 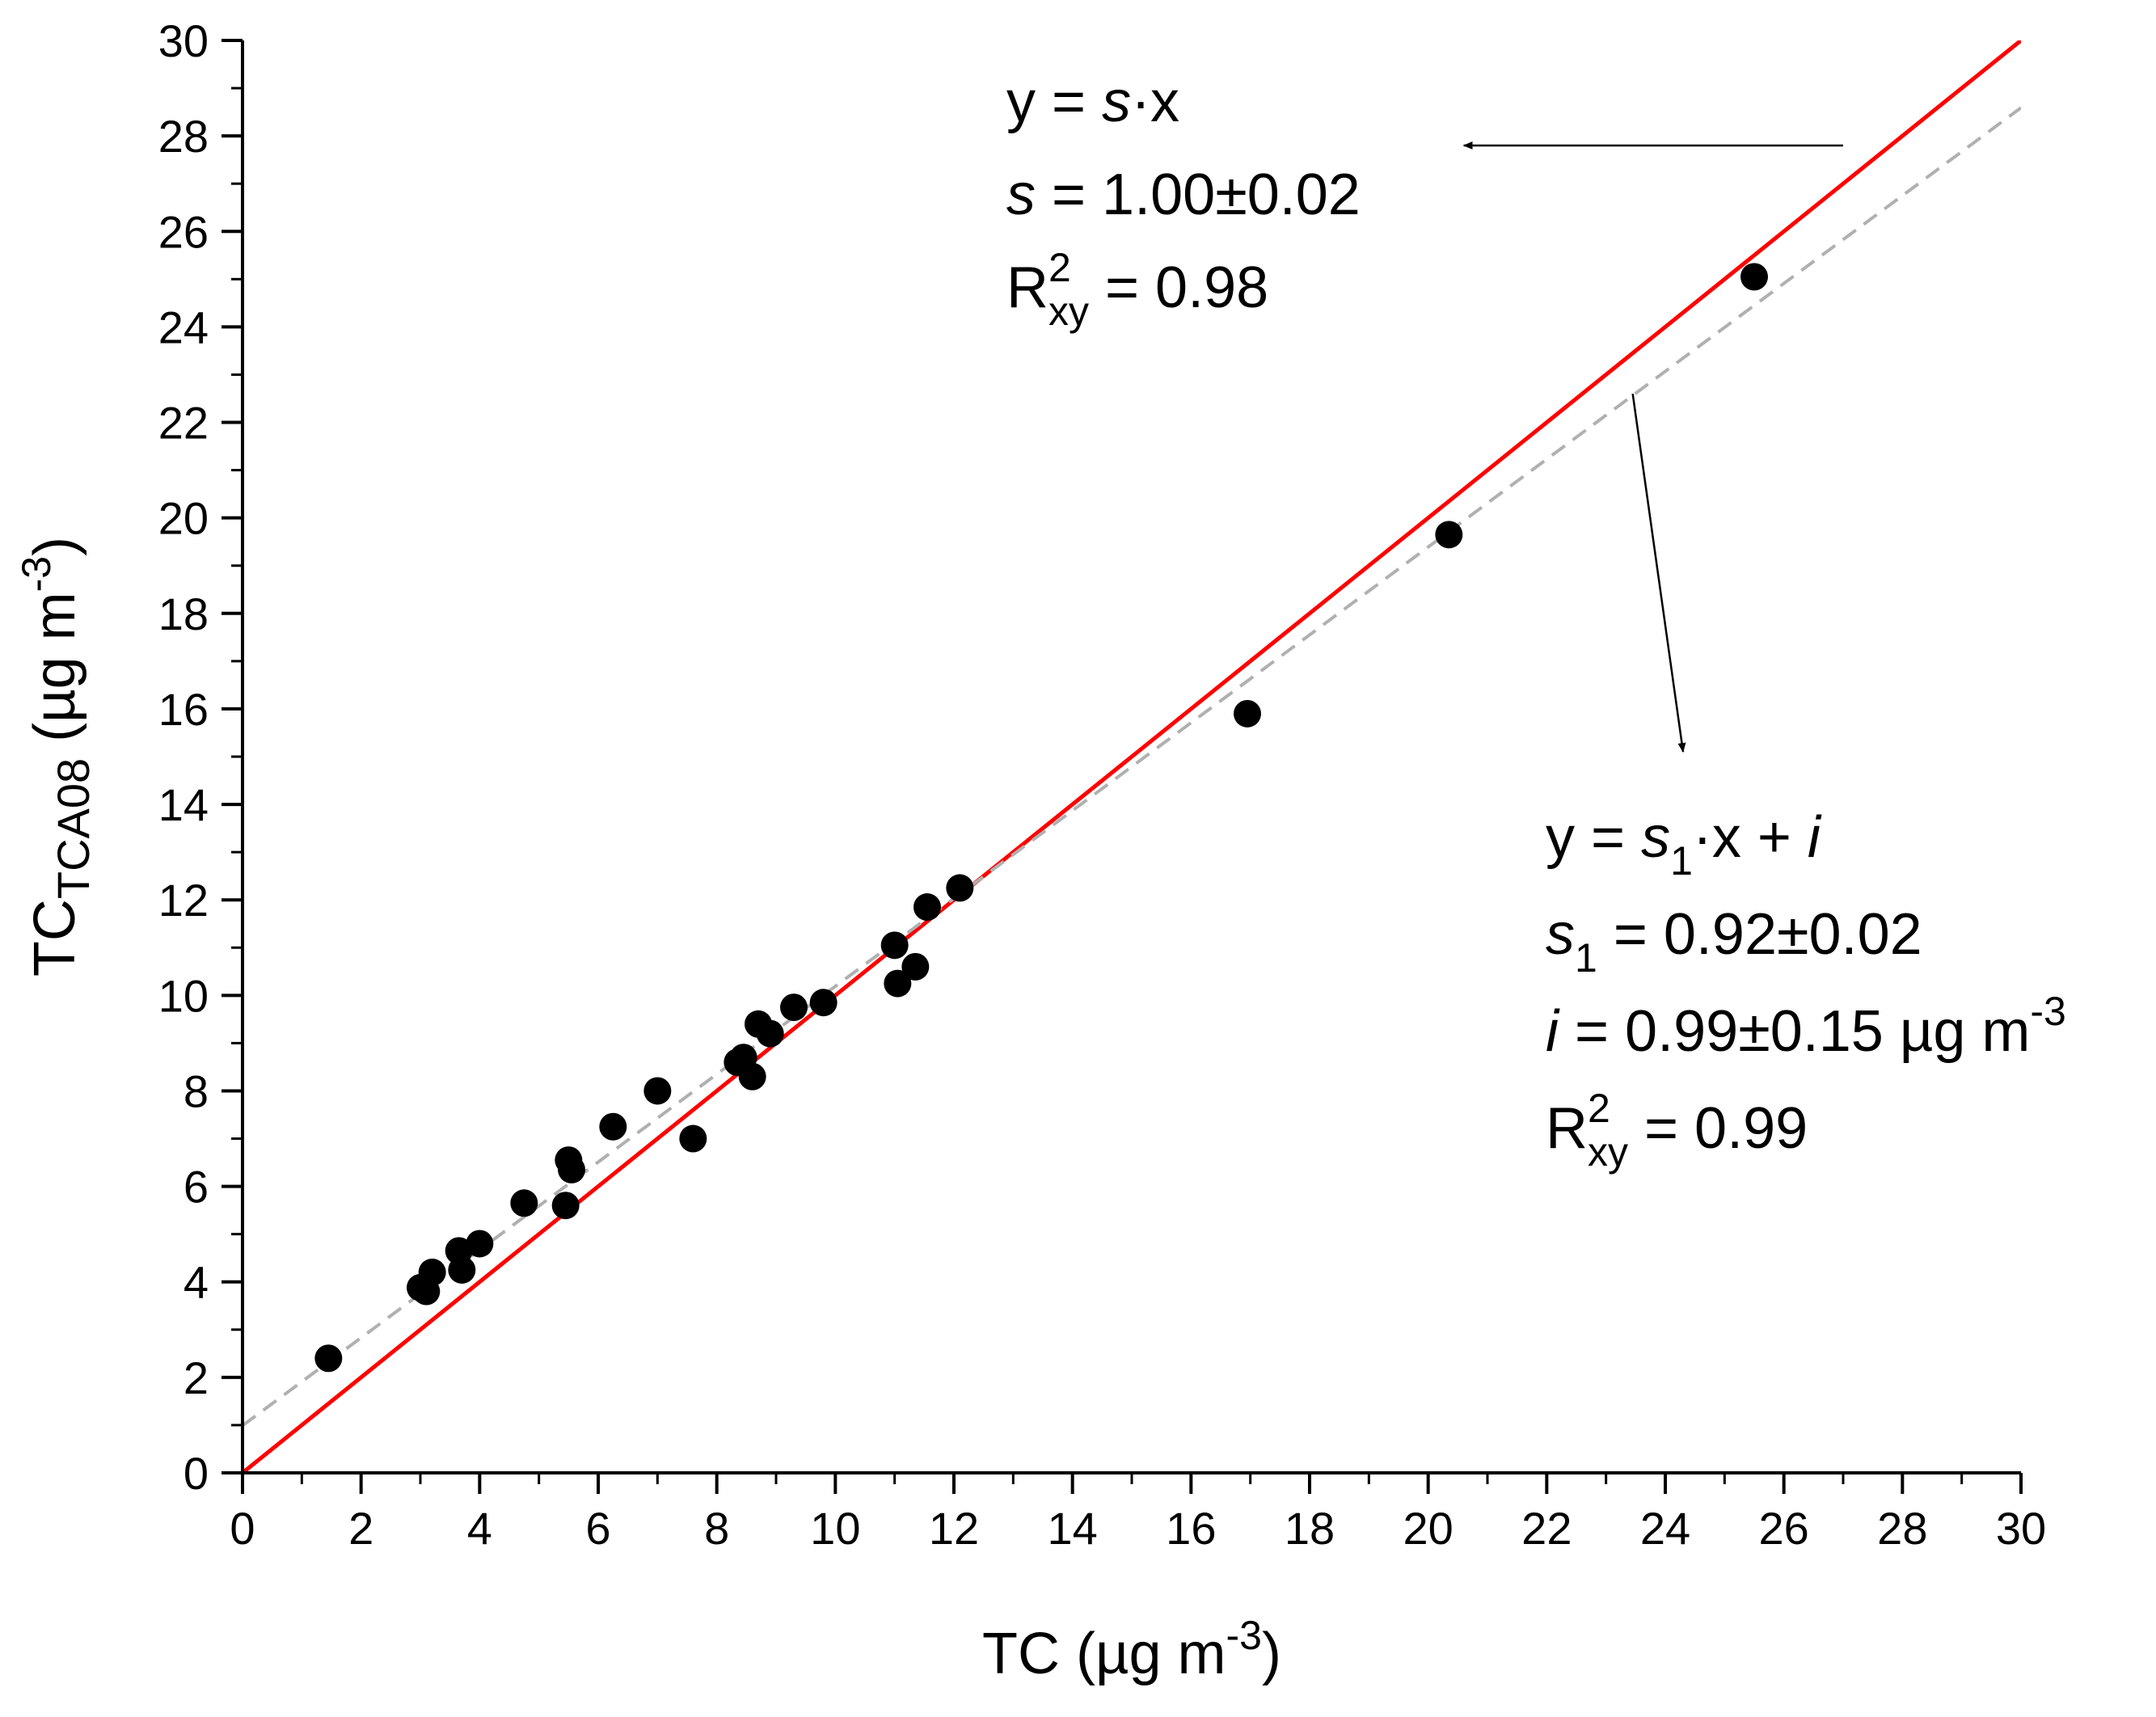 I want to click on x-tick-label: 30, so click(x=2021, y=1528).